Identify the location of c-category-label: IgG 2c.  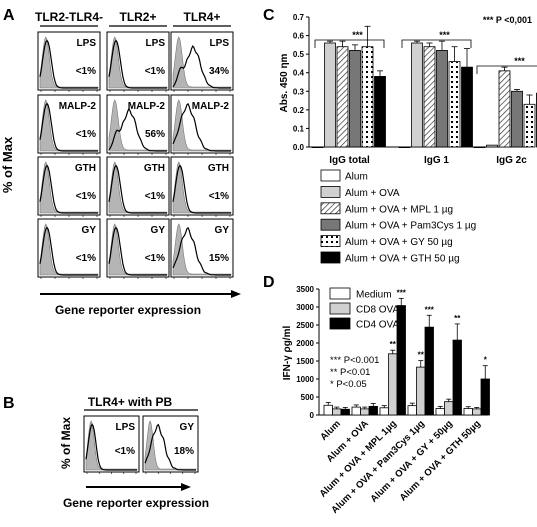
(511, 160).